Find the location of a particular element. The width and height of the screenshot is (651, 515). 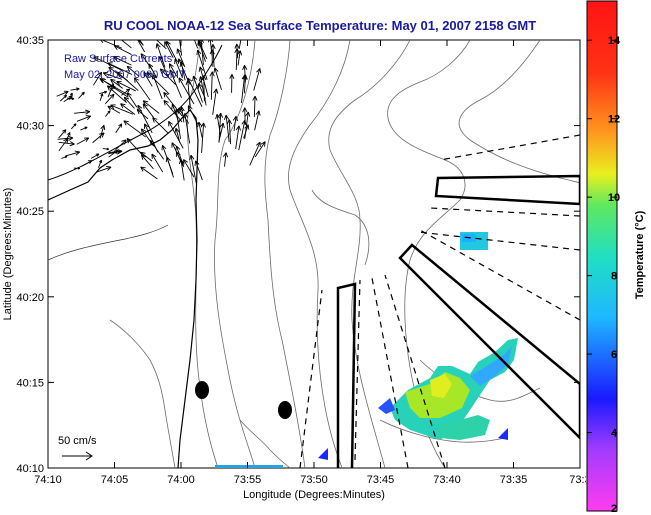

colorbar-label: Temperature (°C) is located at coordinates (640, 254).